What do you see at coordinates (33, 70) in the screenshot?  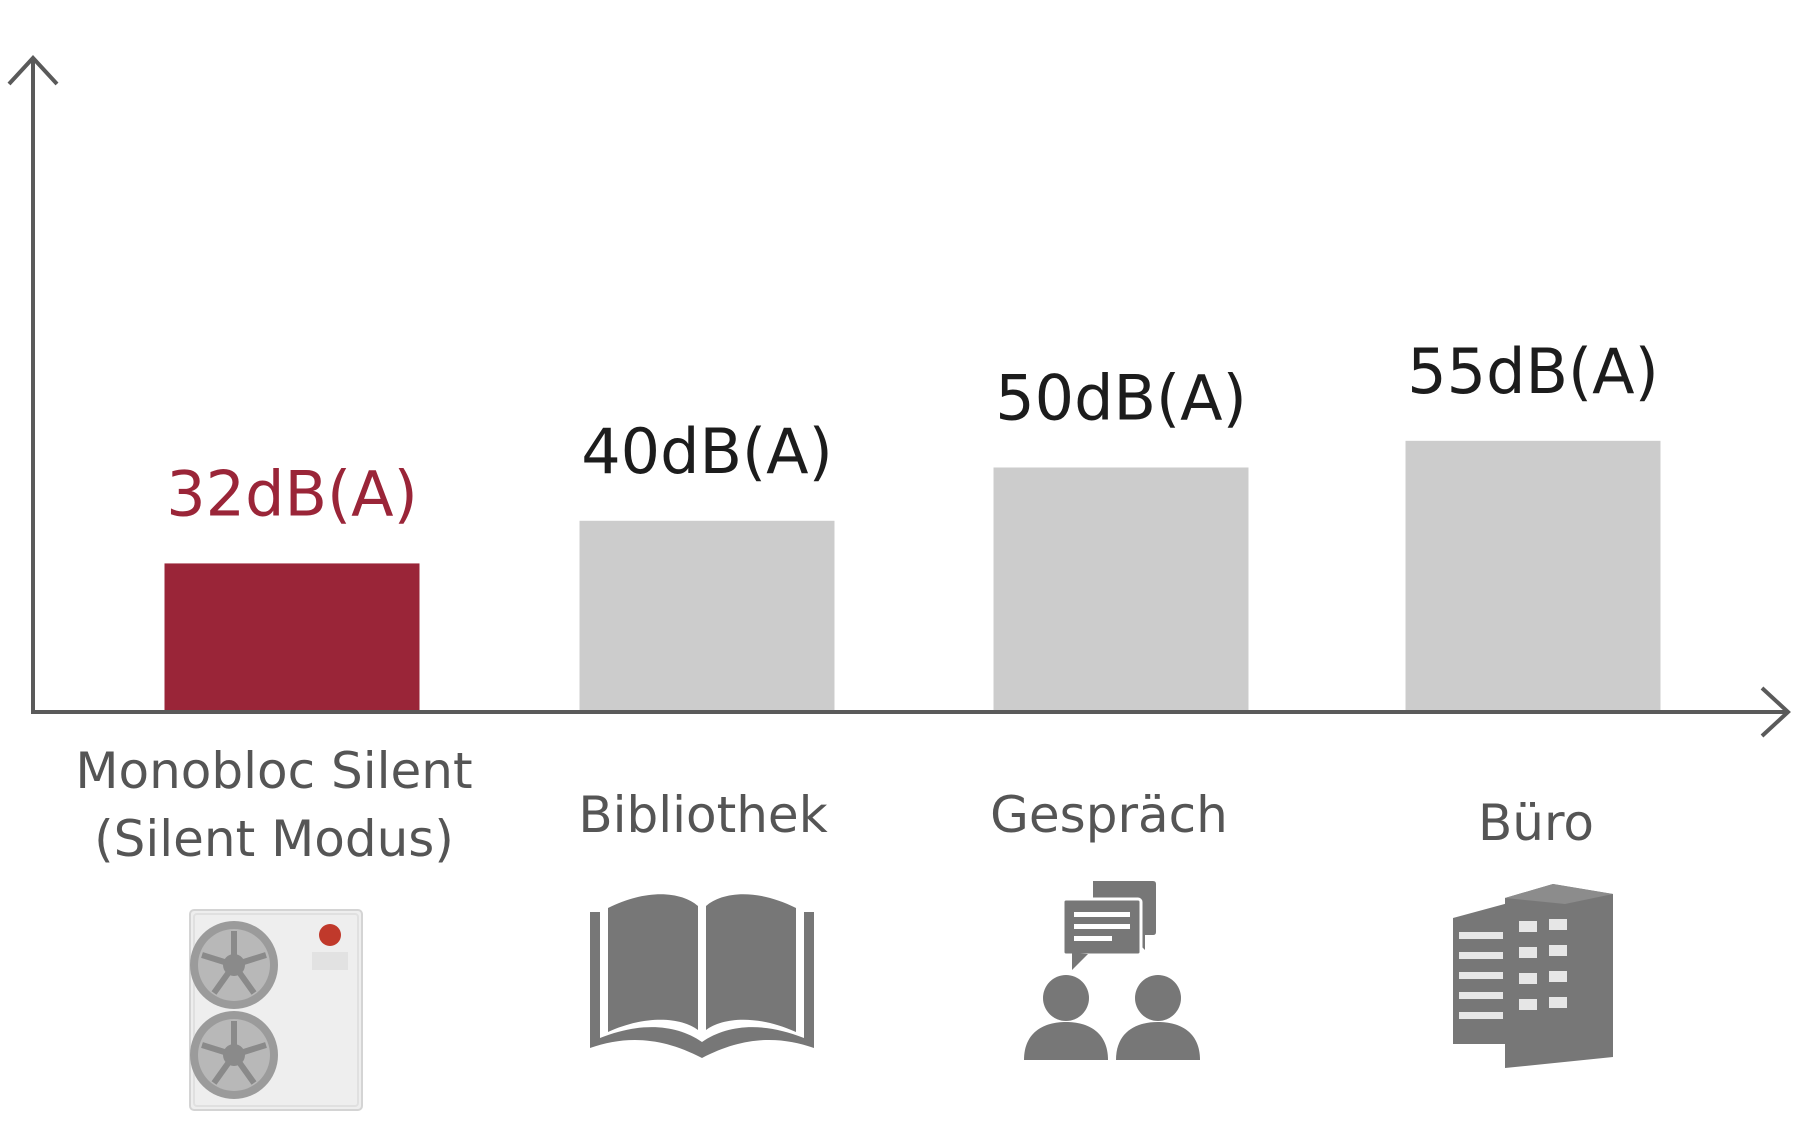 I see `y-axis-arrow` at bounding box center [33, 70].